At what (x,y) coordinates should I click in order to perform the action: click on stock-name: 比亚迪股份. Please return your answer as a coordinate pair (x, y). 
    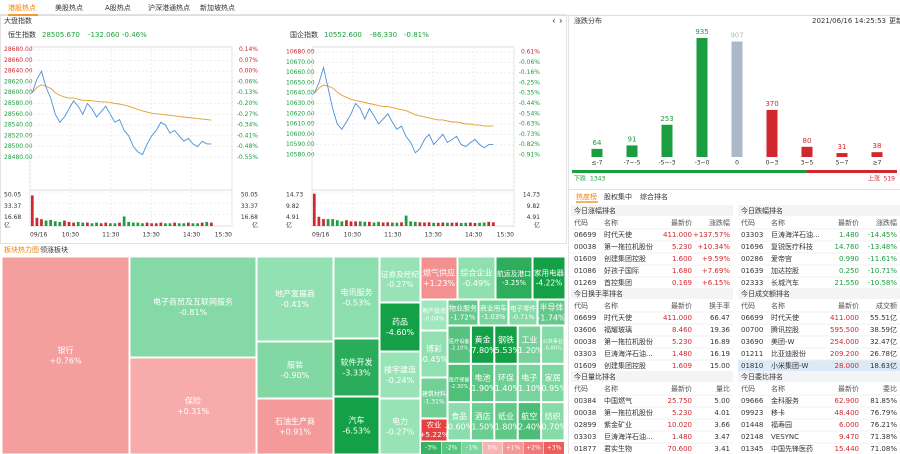
    Looking at the image, I should click on (788, 353).